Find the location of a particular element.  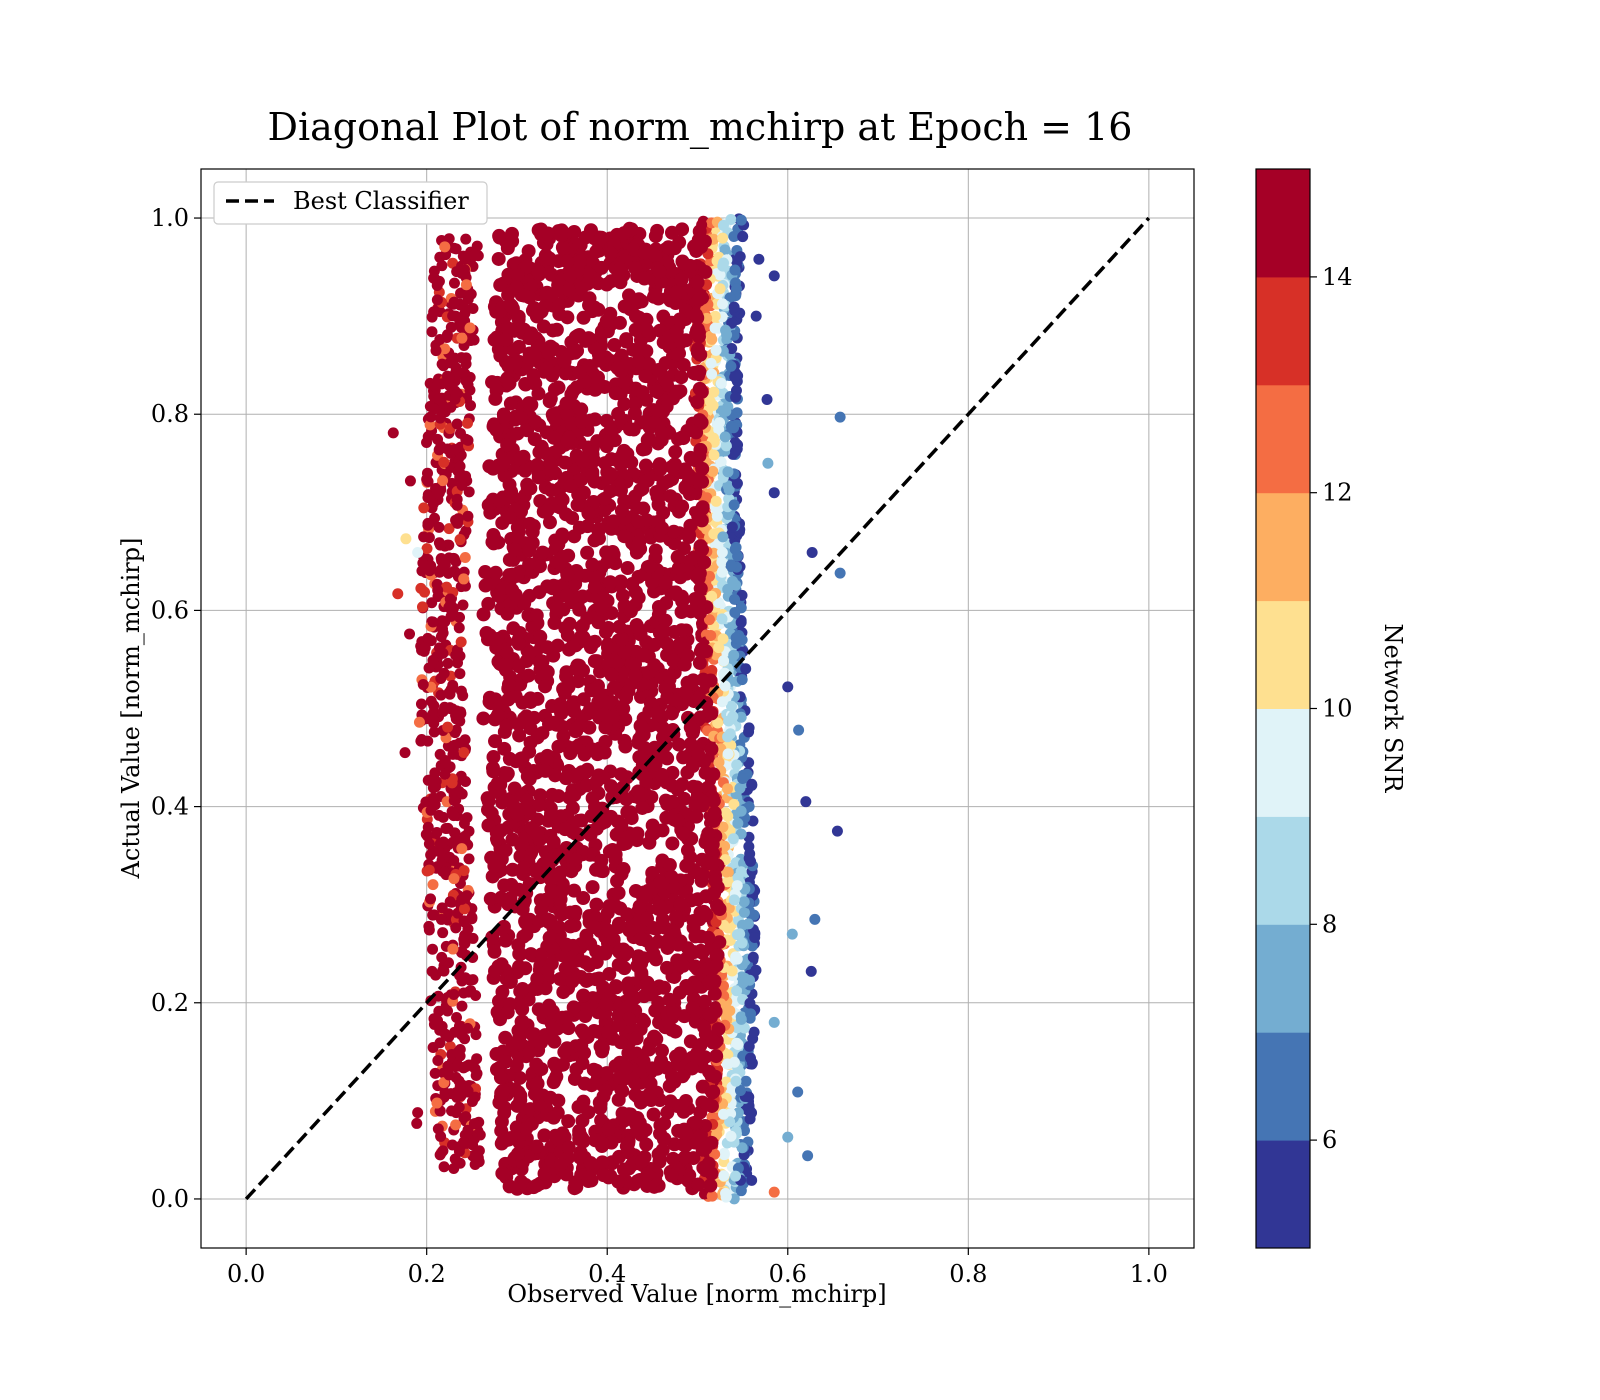

x-tick-label-5: 1.0 is located at coordinates (1149, 1274).